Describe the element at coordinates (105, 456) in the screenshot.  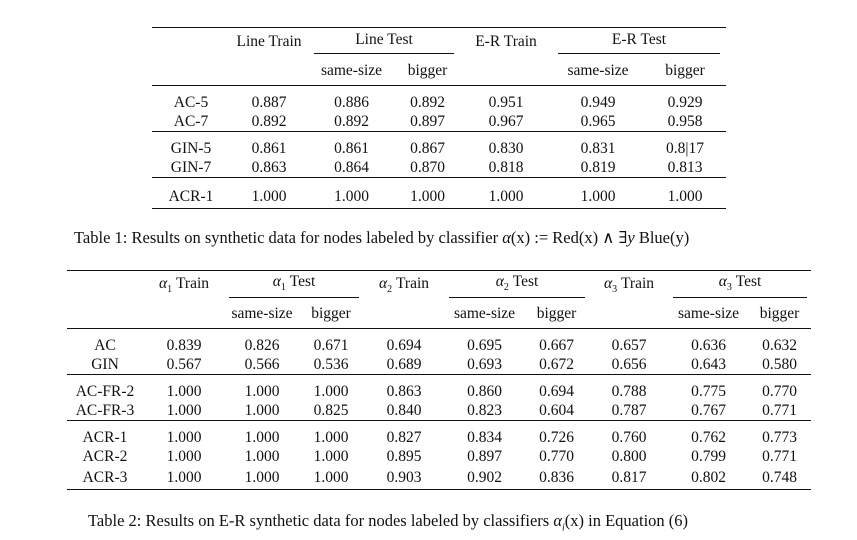
I see `t2-row-label: ACR-2` at that location.